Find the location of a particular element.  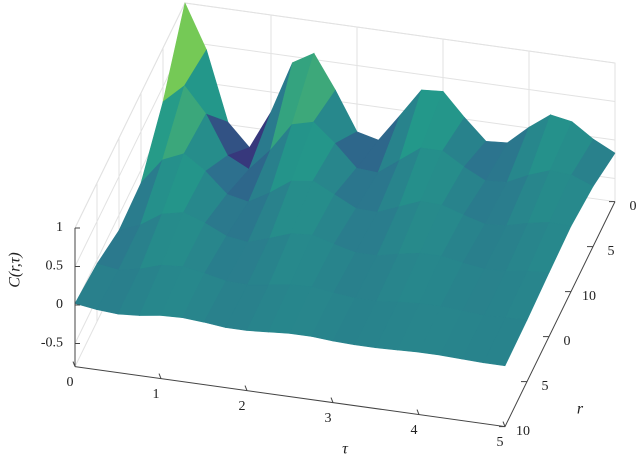

x-tick-label: 2 is located at coordinates (242, 406).